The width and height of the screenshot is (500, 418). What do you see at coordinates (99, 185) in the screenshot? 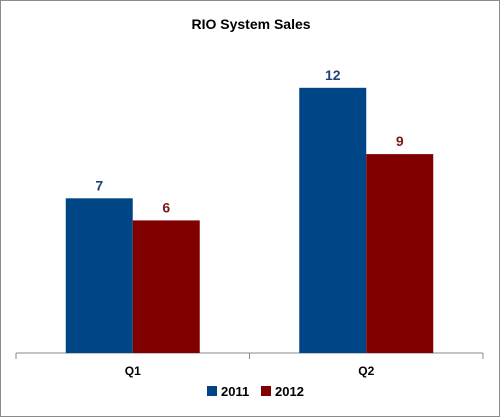
I see `data-label-q1-2011: 7` at bounding box center [99, 185].